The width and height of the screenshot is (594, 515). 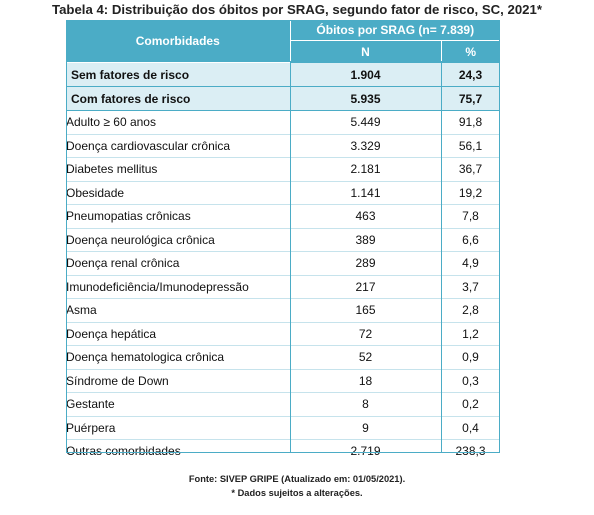 I want to click on summary-row: Sem fatores de risco 1.904 24,3, so click(x=283, y=74).